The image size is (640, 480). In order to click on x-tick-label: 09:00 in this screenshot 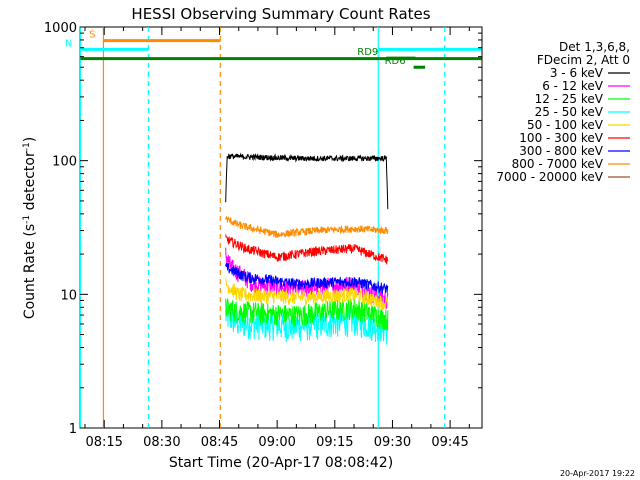, I will do `click(276, 442)`.